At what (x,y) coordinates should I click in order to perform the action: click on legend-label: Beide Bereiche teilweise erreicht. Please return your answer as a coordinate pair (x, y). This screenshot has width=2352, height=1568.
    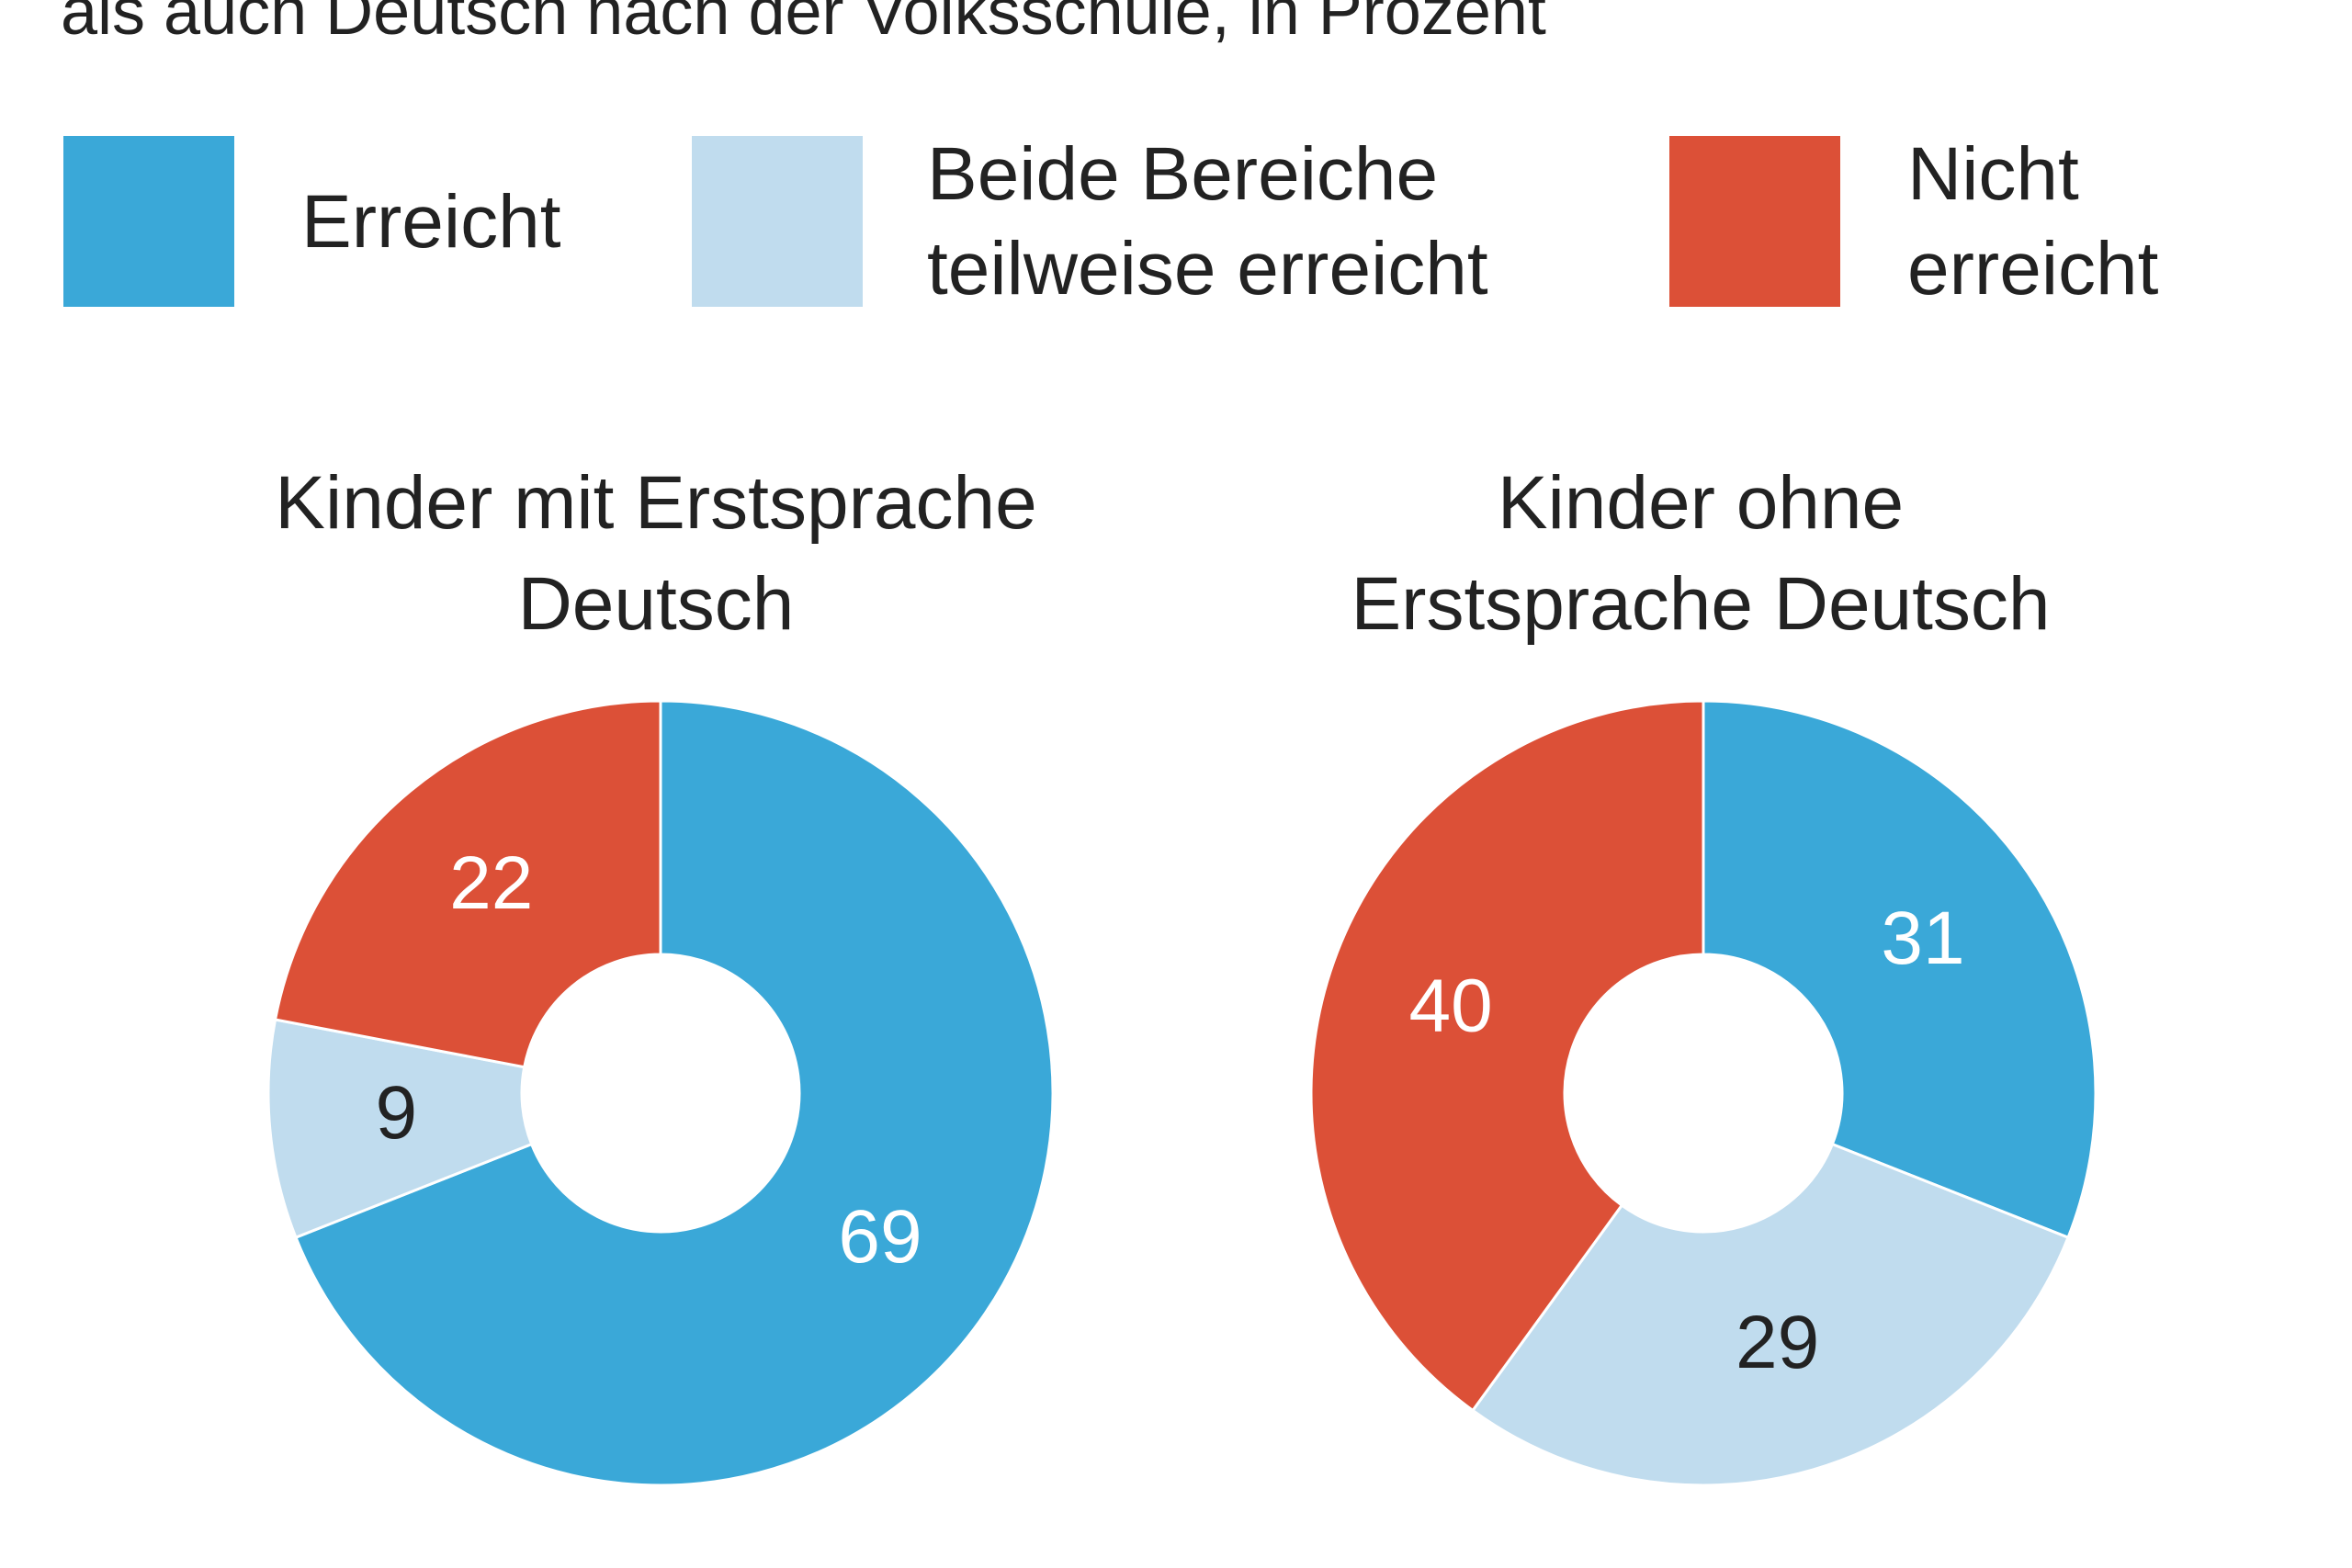
    Looking at the image, I should click on (1207, 221).